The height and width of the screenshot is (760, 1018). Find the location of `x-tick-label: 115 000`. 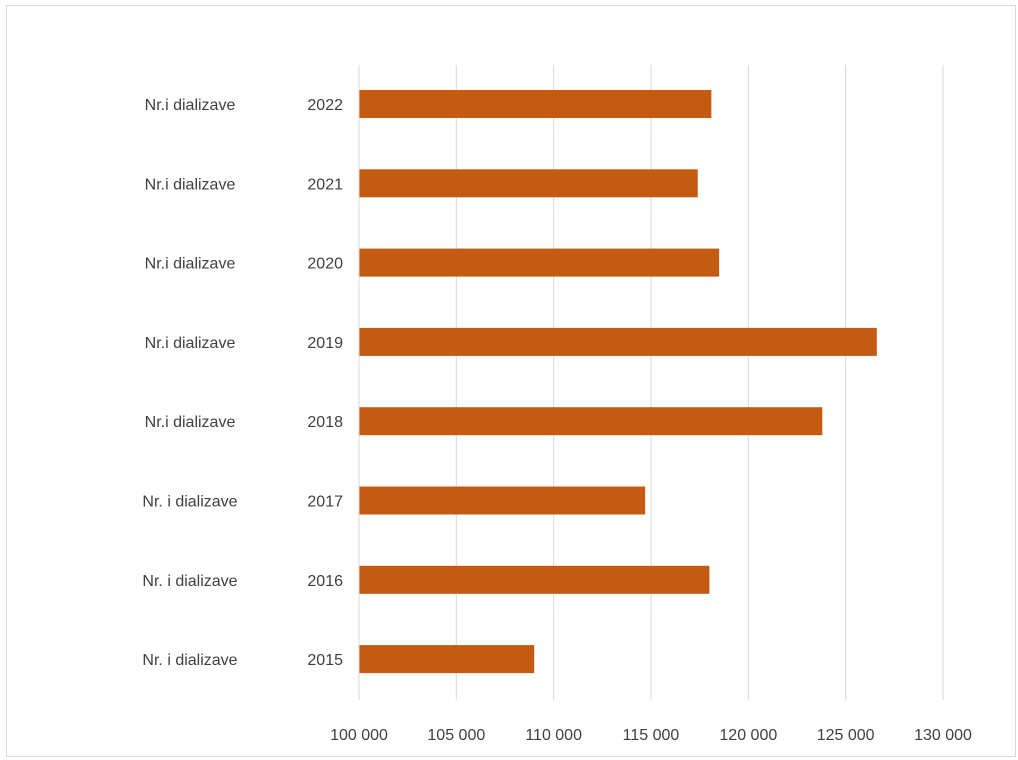

x-tick-label: 115 000 is located at coordinates (651, 735).